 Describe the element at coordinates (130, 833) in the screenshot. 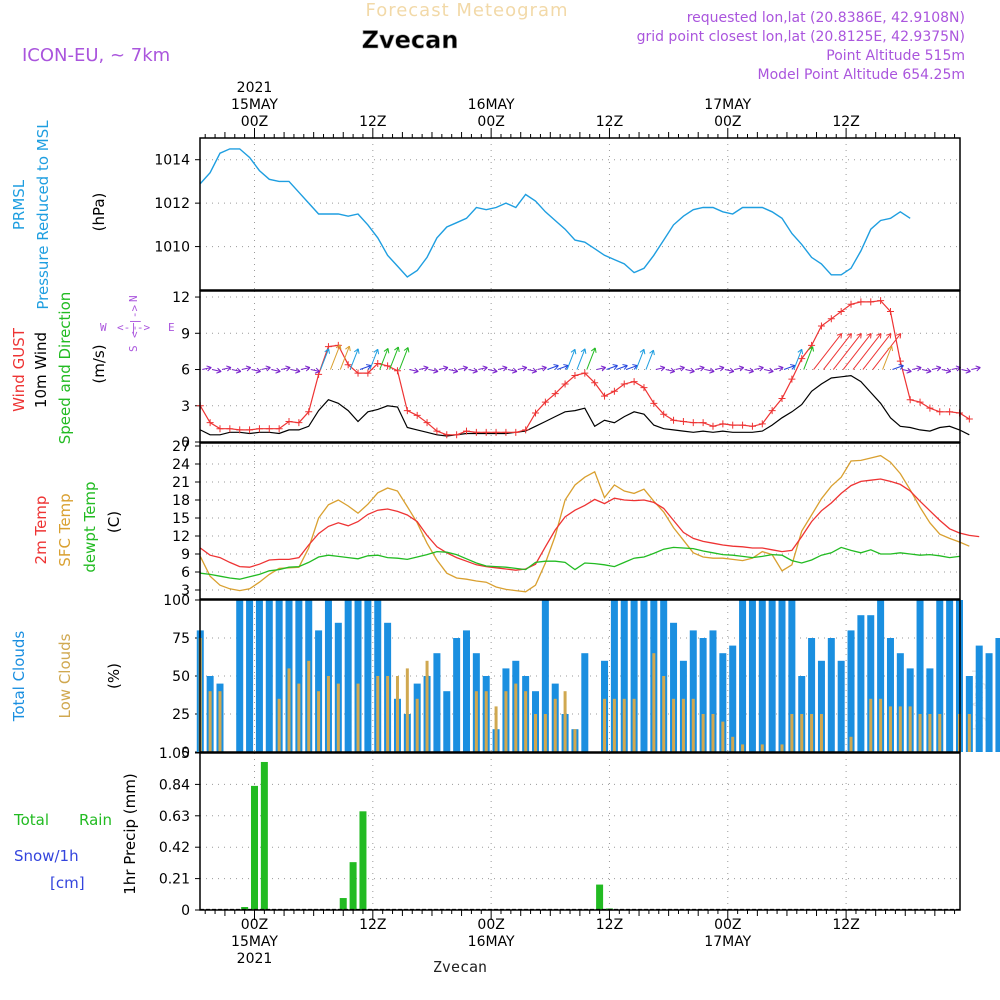

I see `precip-unit-label: 1hr Precip (mm)` at that location.